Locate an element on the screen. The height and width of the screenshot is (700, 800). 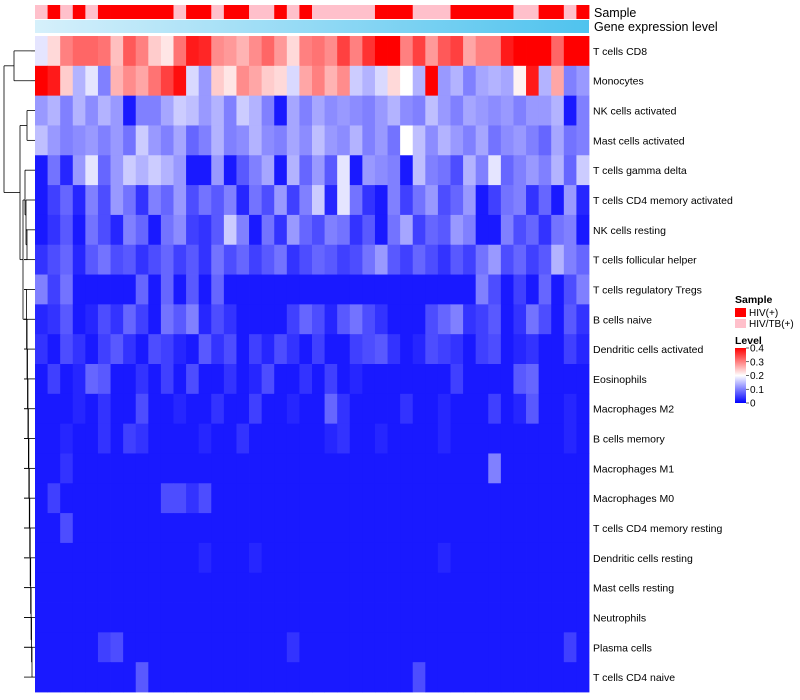
row-label: T cells CD4 memory resting is located at coordinates (657, 529).